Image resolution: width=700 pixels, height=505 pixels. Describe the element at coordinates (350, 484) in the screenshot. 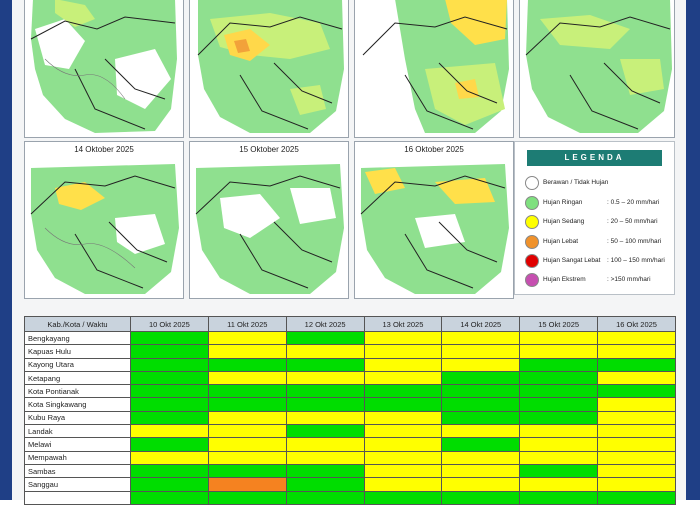

I see `table-row: Sanggau` at that location.